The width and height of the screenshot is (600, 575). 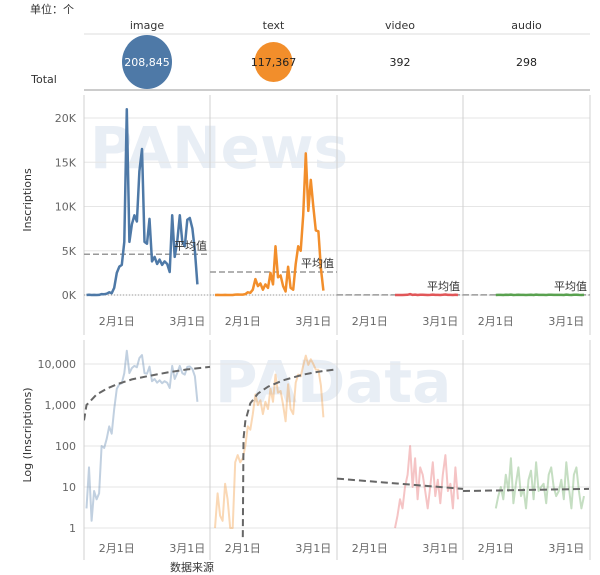 What do you see at coordinates (570, 286) in the screenshot?
I see `average-label-audio: 平均值` at bounding box center [570, 286].